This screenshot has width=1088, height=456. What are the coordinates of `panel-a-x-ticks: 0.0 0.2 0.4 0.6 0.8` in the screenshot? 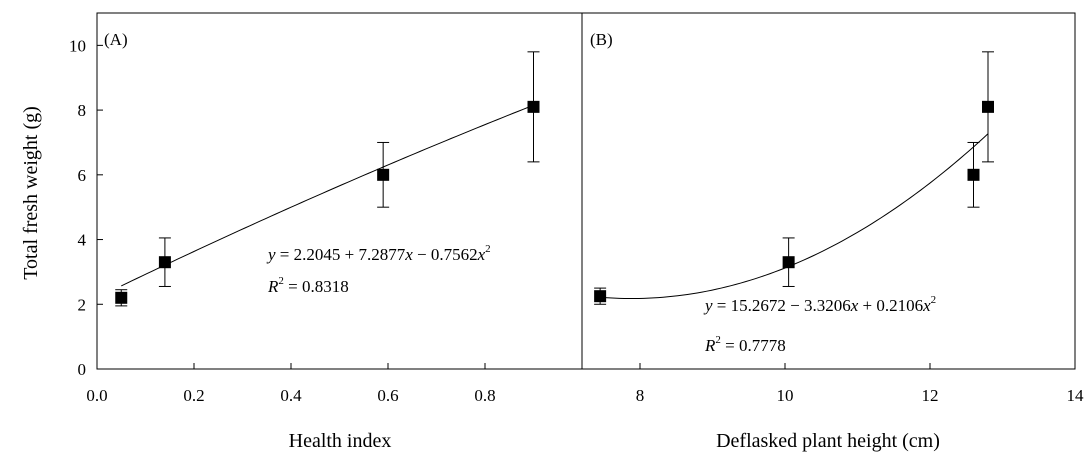 It's located at (291, 384).